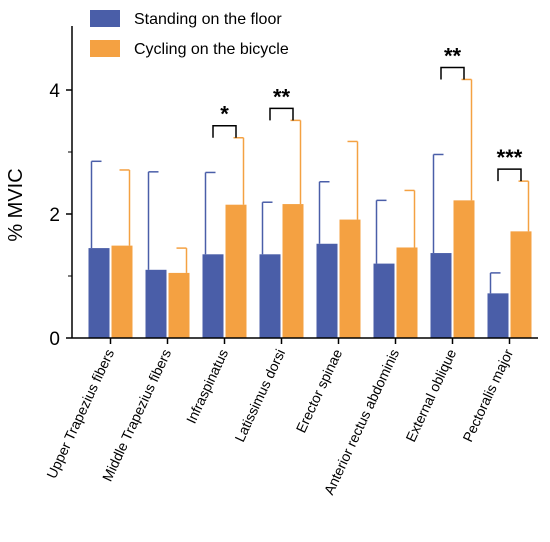  Describe the element at coordinates (54, 91) in the screenshot. I see `y-tick-label: 4` at that location.